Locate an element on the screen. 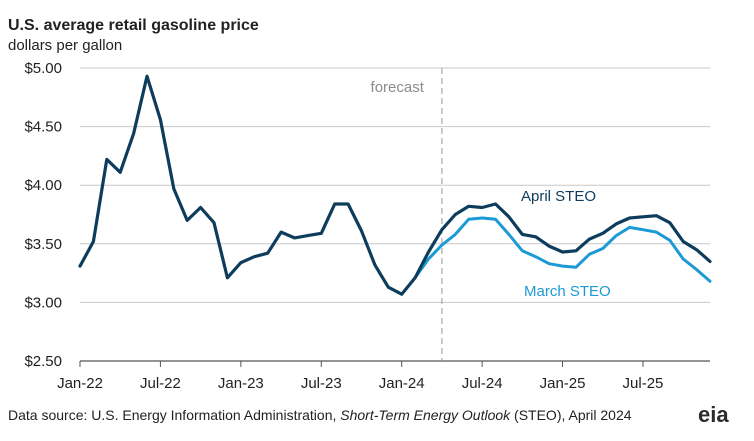 The image size is (754, 441). series-line-march-steo is located at coordinates (562, 249).